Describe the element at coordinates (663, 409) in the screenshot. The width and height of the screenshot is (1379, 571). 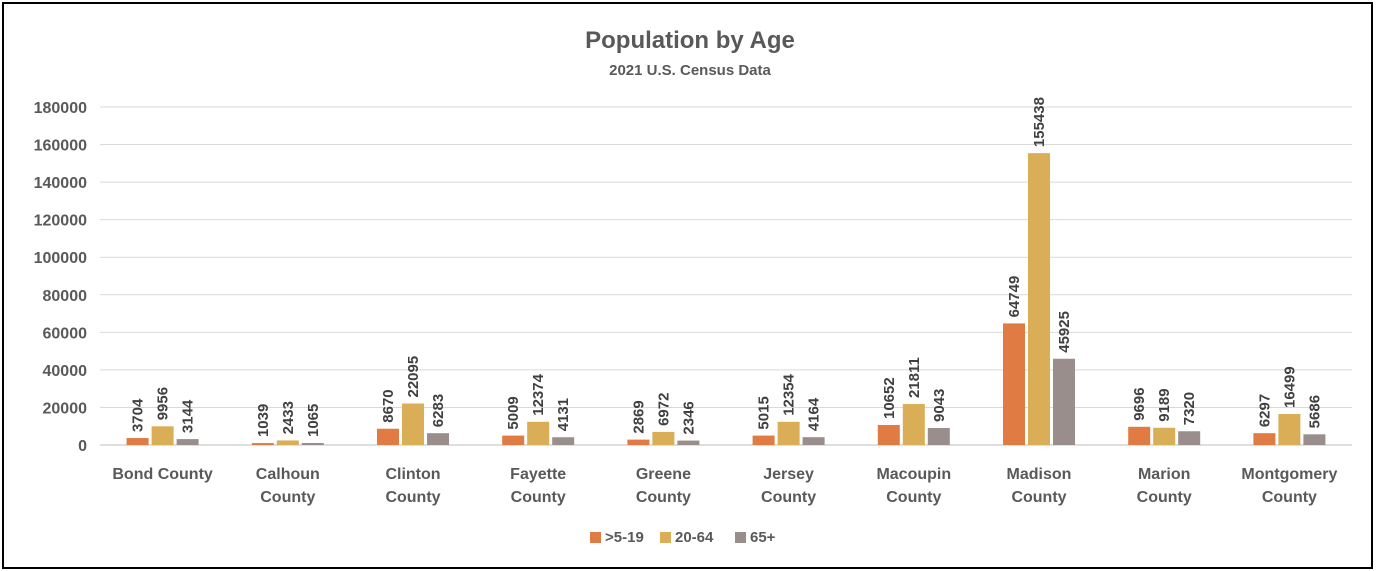
I see `data-label: 6972` at that location.